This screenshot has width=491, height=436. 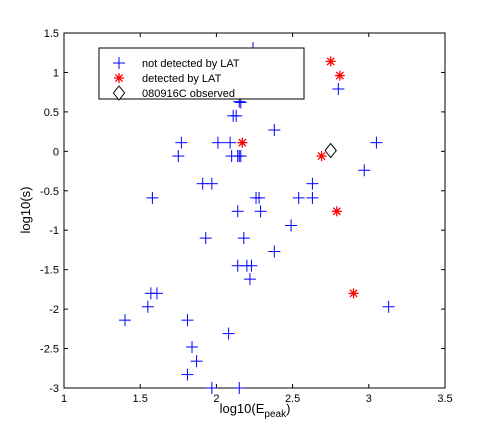 I want to click on legend-marker-diamond, so click(x=119, y=93).